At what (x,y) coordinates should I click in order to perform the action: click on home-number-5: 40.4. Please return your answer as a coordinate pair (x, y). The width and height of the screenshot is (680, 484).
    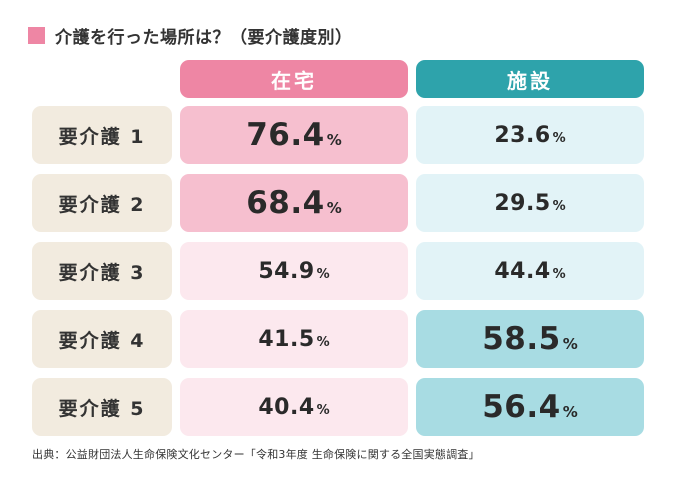
    Looking at the image, I should click on (286, 407).